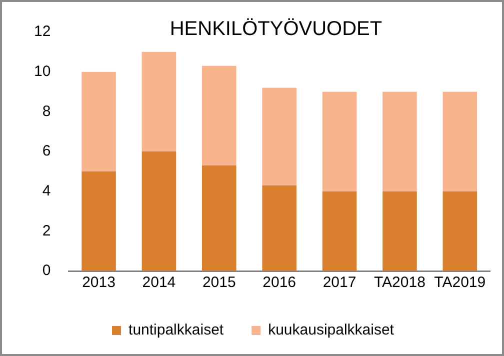  I want to click on x-tick-label: 2015, so click(219, 283).